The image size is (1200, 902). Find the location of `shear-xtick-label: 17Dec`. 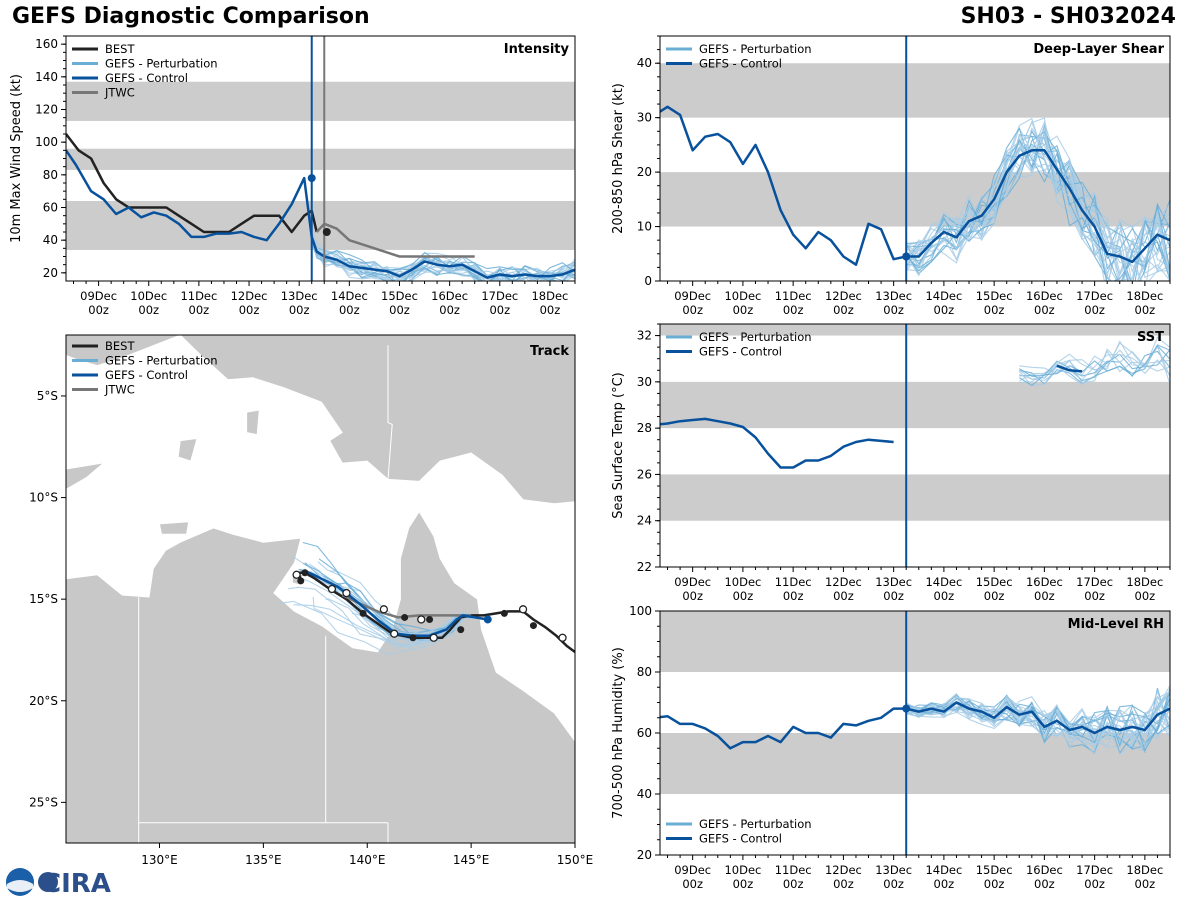

shear-xtick-label: 17Dec is located at coordinates (1094, 296).